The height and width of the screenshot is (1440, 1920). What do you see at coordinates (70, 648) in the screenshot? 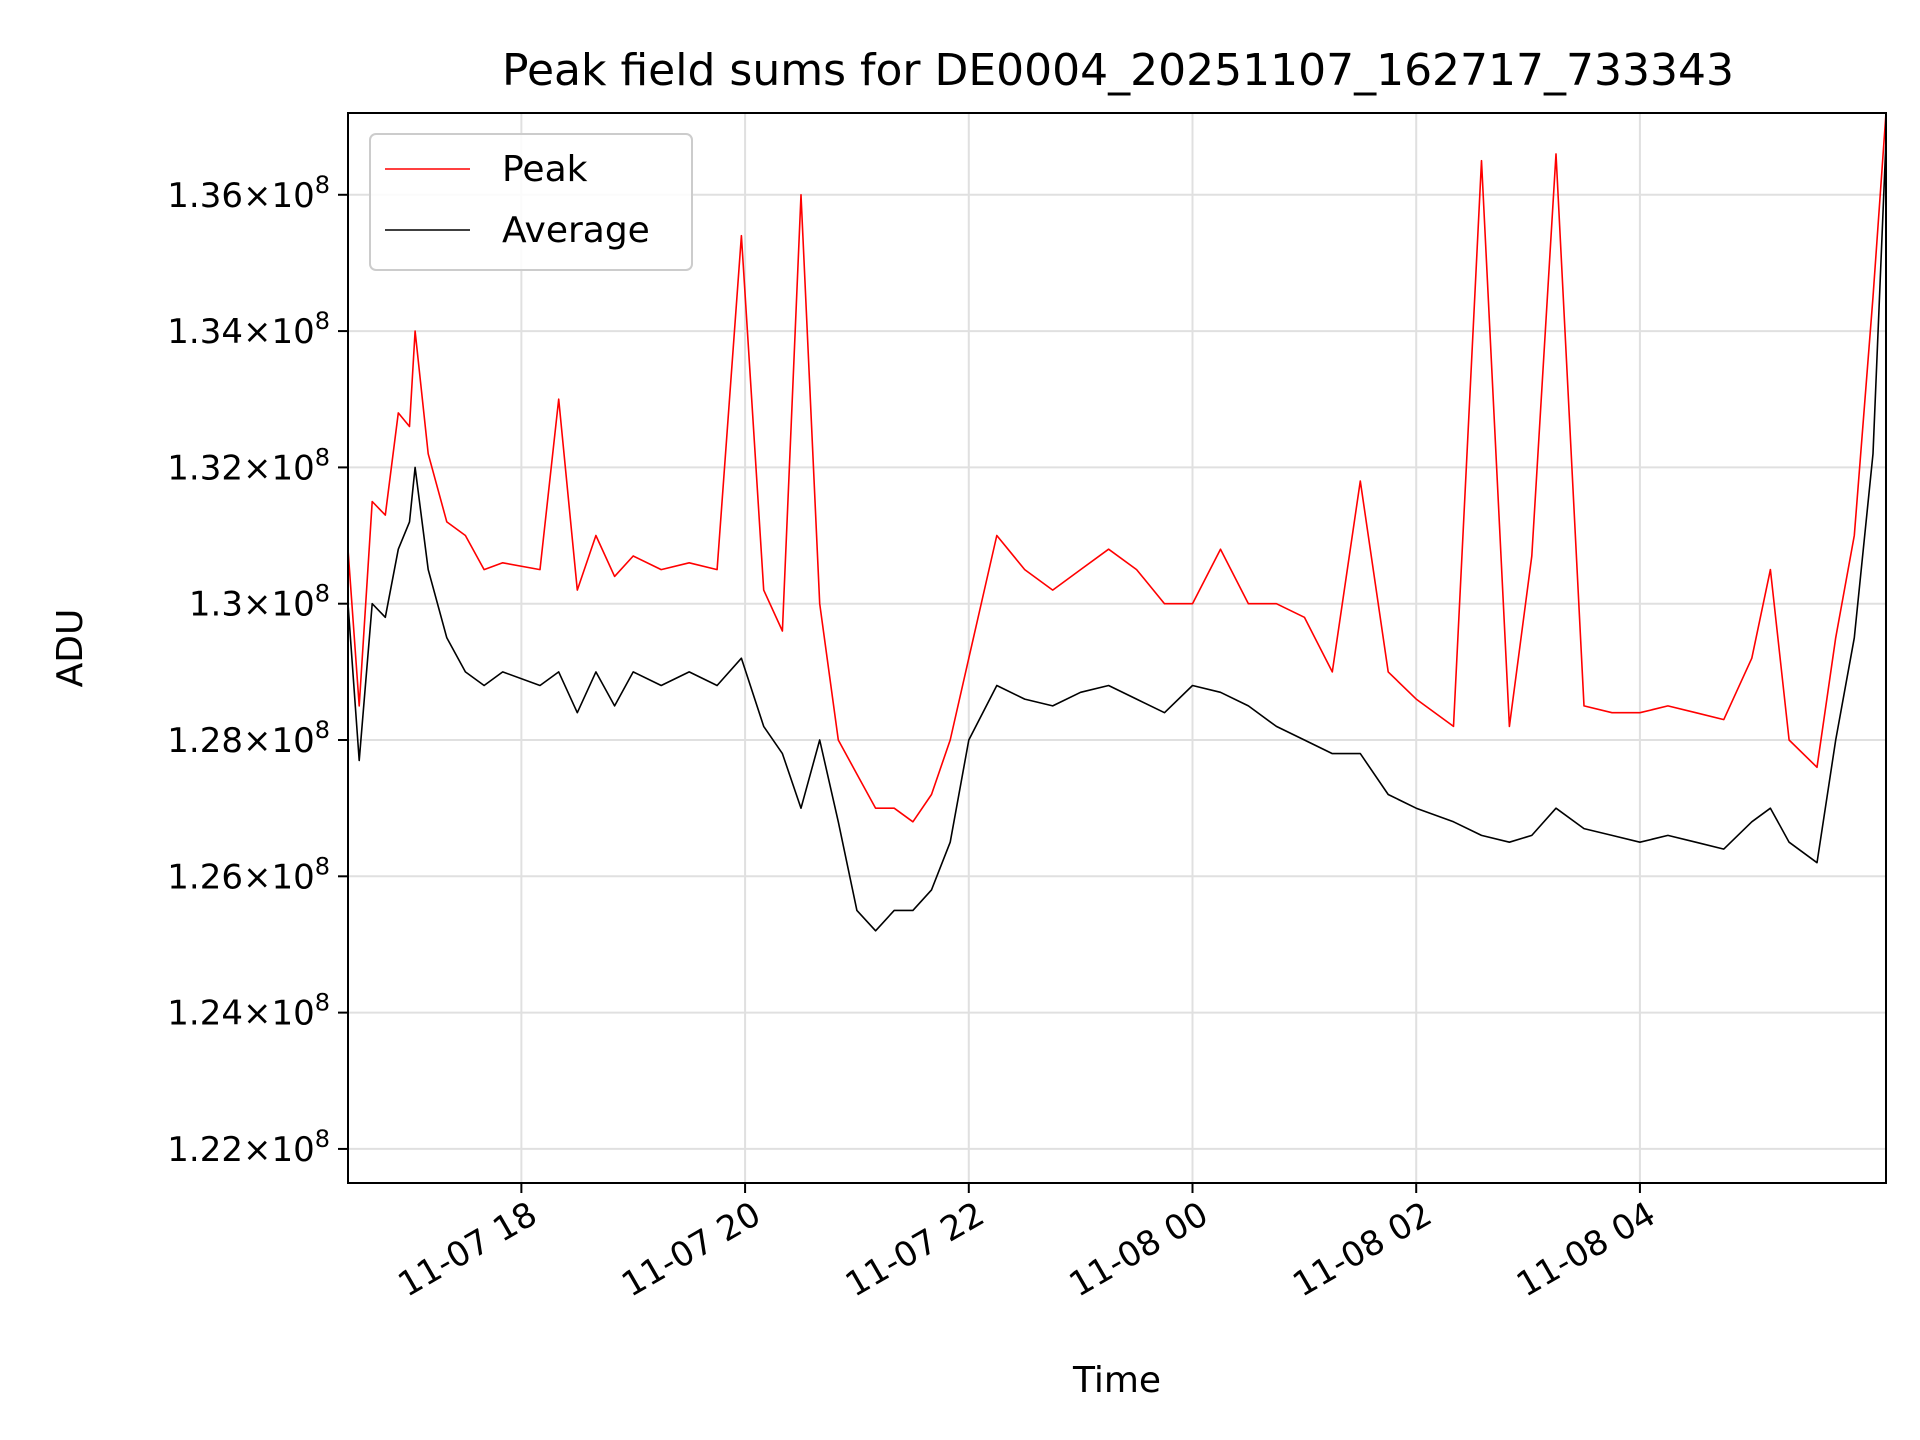
I see `y-axis-label: ADU` at bounding box center [70, 648].